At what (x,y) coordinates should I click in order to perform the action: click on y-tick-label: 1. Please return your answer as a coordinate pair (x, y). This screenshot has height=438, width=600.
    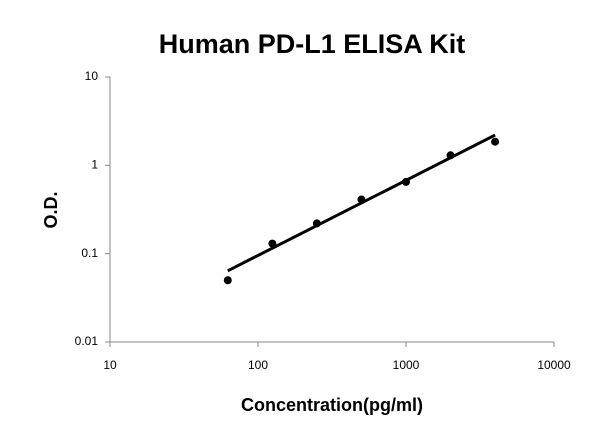
    Looking at the image, I should click on (94, 165).